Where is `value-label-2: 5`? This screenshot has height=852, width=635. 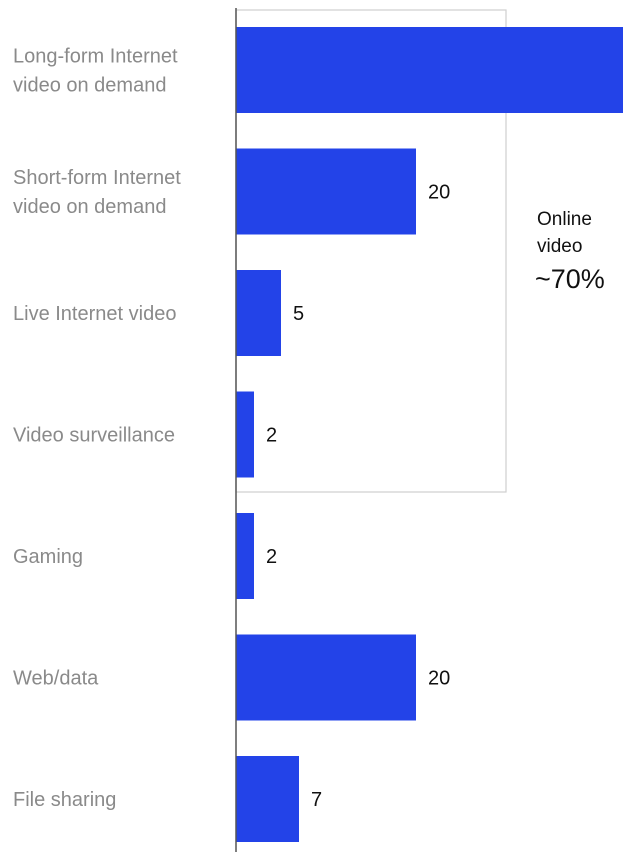 value-label-2: 5 is located at coordinates (298, 314).